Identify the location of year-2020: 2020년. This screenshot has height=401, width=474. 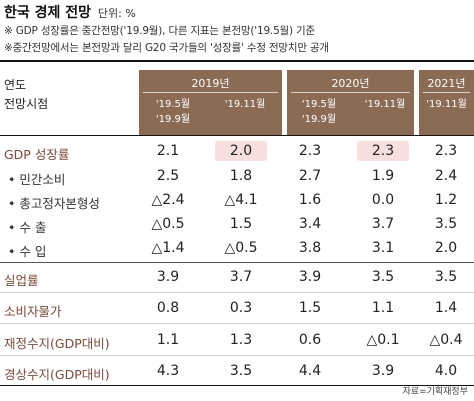
(350, 83).